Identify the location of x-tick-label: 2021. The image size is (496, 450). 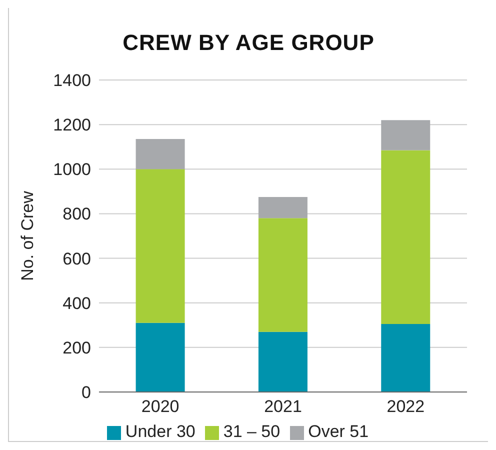
(283, 406).